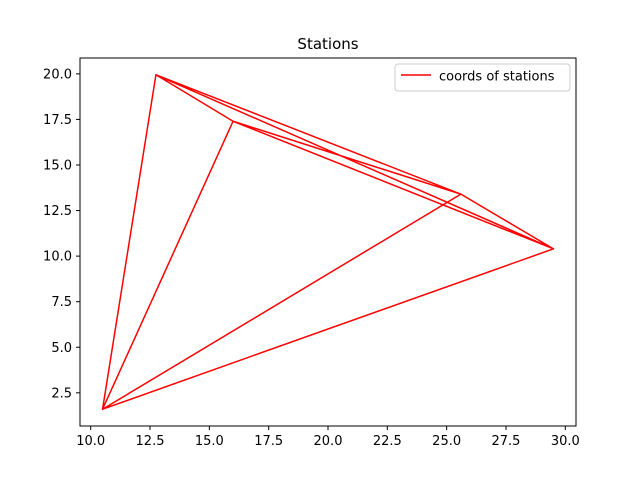  Describe the element at coordinates (90, 441) in the screenshot. I see `x-tick-label: 10.0` at that location.